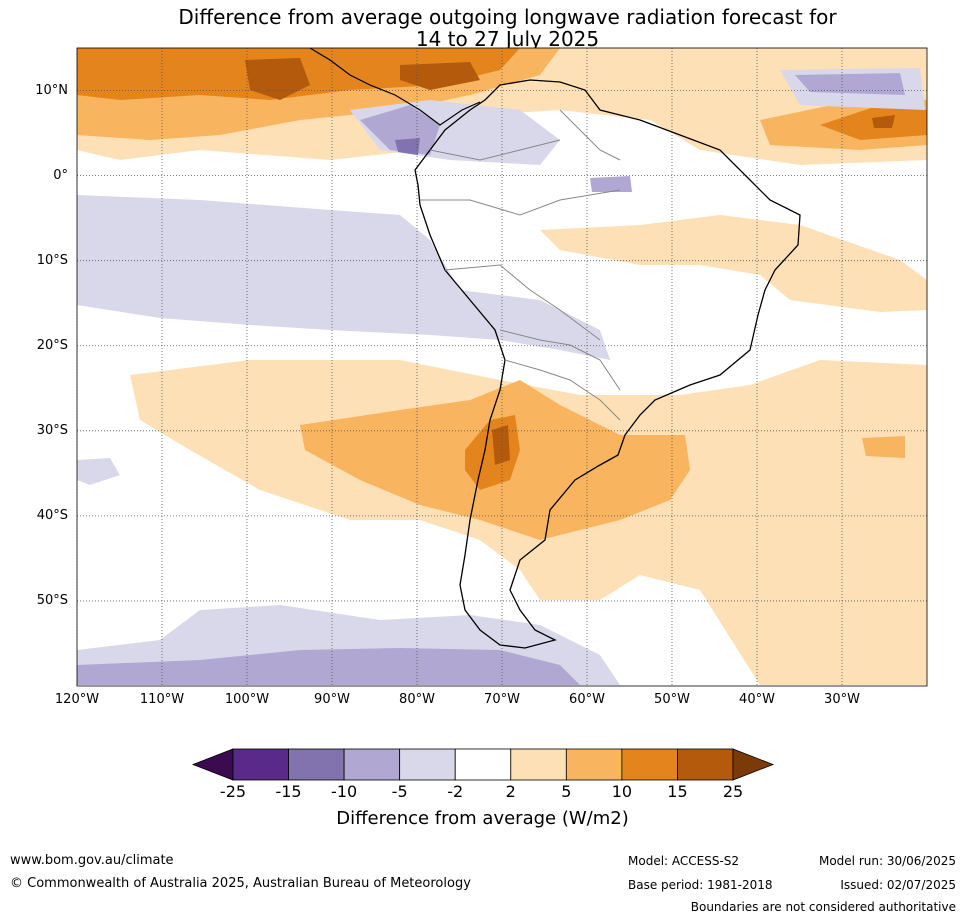 The height and width of the screenshot is (919, 965). What do you see at coordinates (733, 791) in the screenshot?
I see `colorbar-tick-label: 25` at bounding box center [733, 791].